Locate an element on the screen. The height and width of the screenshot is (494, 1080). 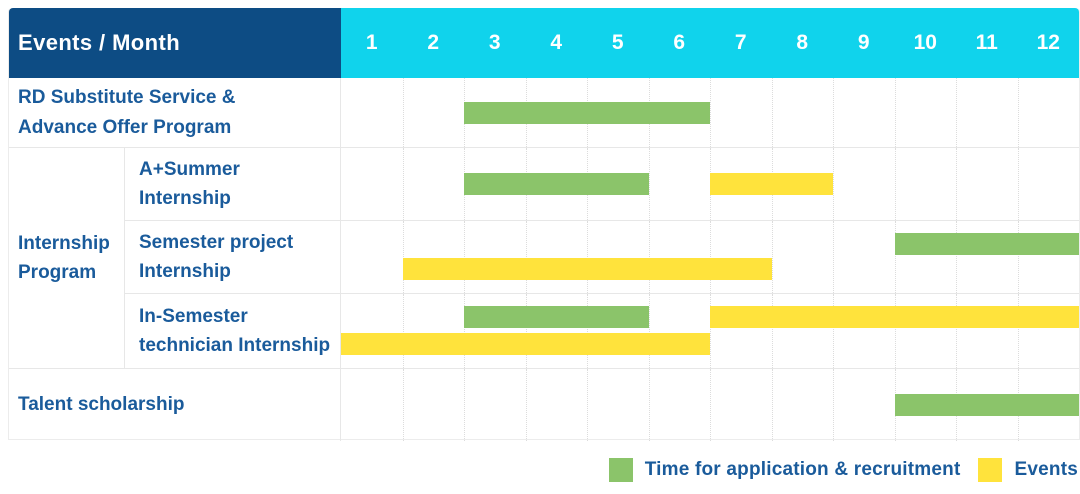
gantt-bar-yellow-m7-m12 is located at coordinates (894, 317).